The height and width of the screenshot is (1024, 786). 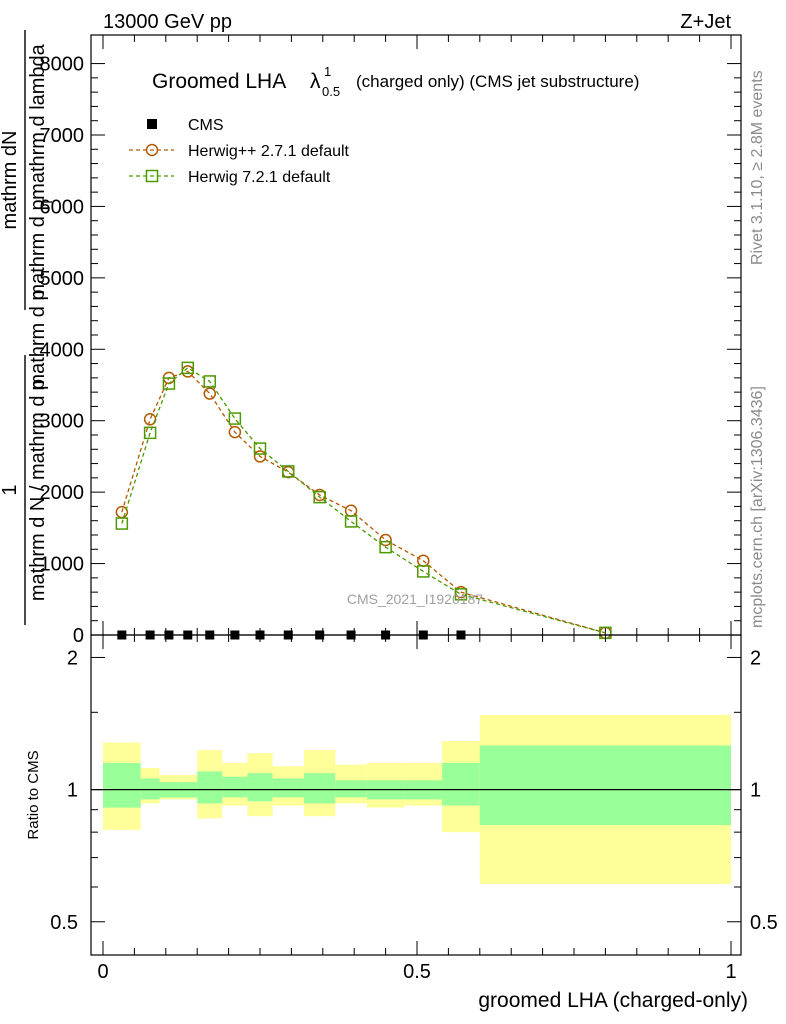 I want to click on x-tick-label: 0.5, so click(x=417, y=972).